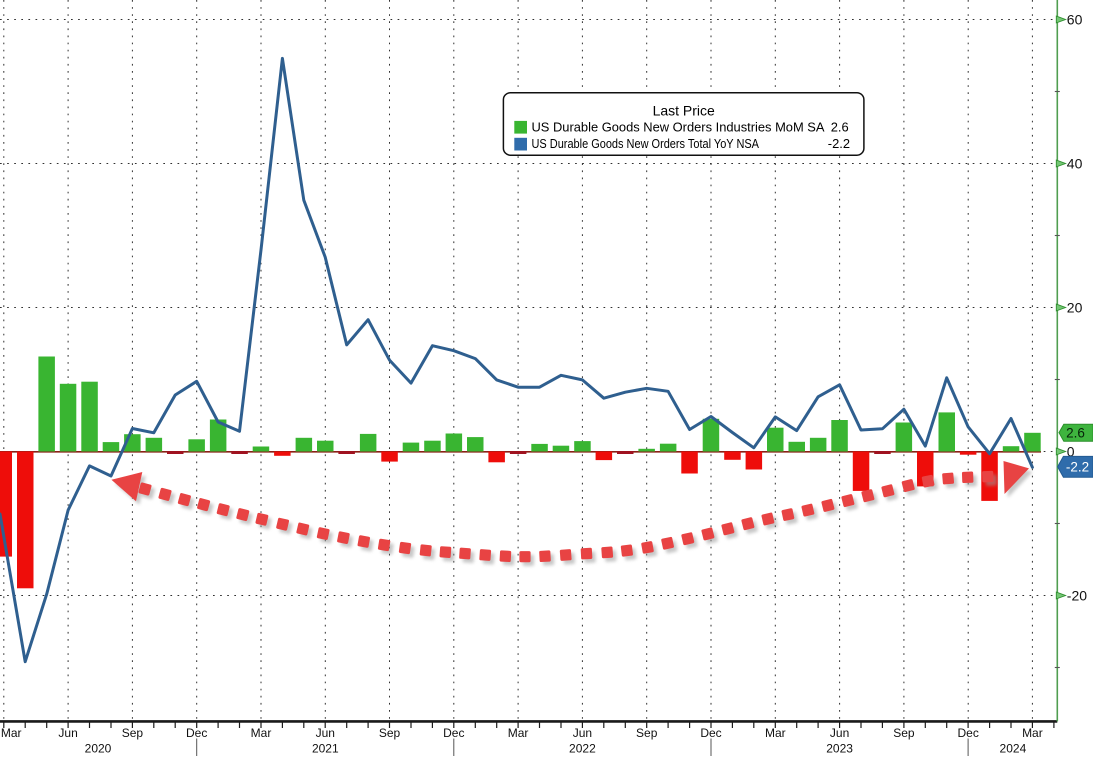 The image size is (1093, 761). Describe the element at coordinates (1071, 452) in the screenshot. I see `svg-text: 0` at that location.